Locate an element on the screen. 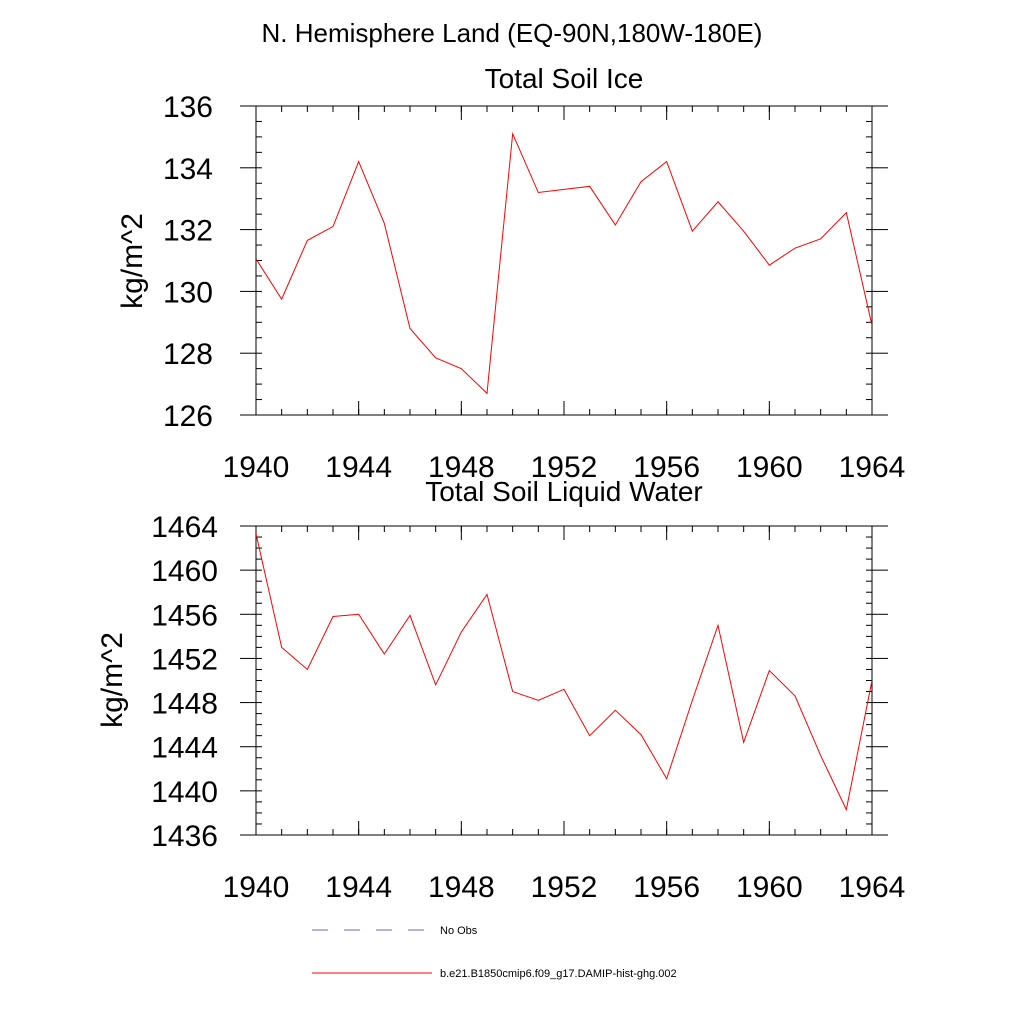 Image resolution: width=1024 pixels, height=1024 pixels. y-tick-label: 132 is located at coordinates (188, 231).